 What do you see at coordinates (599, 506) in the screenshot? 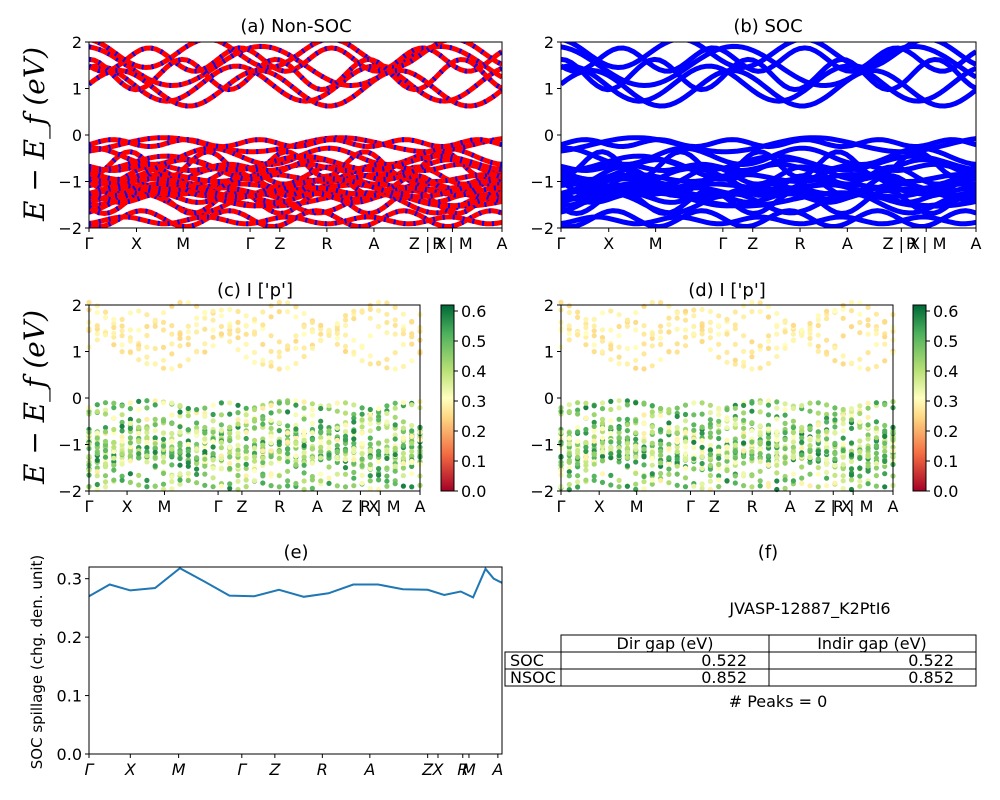
I see `panel-d-xtick: X` at bounding box center [599, 506].